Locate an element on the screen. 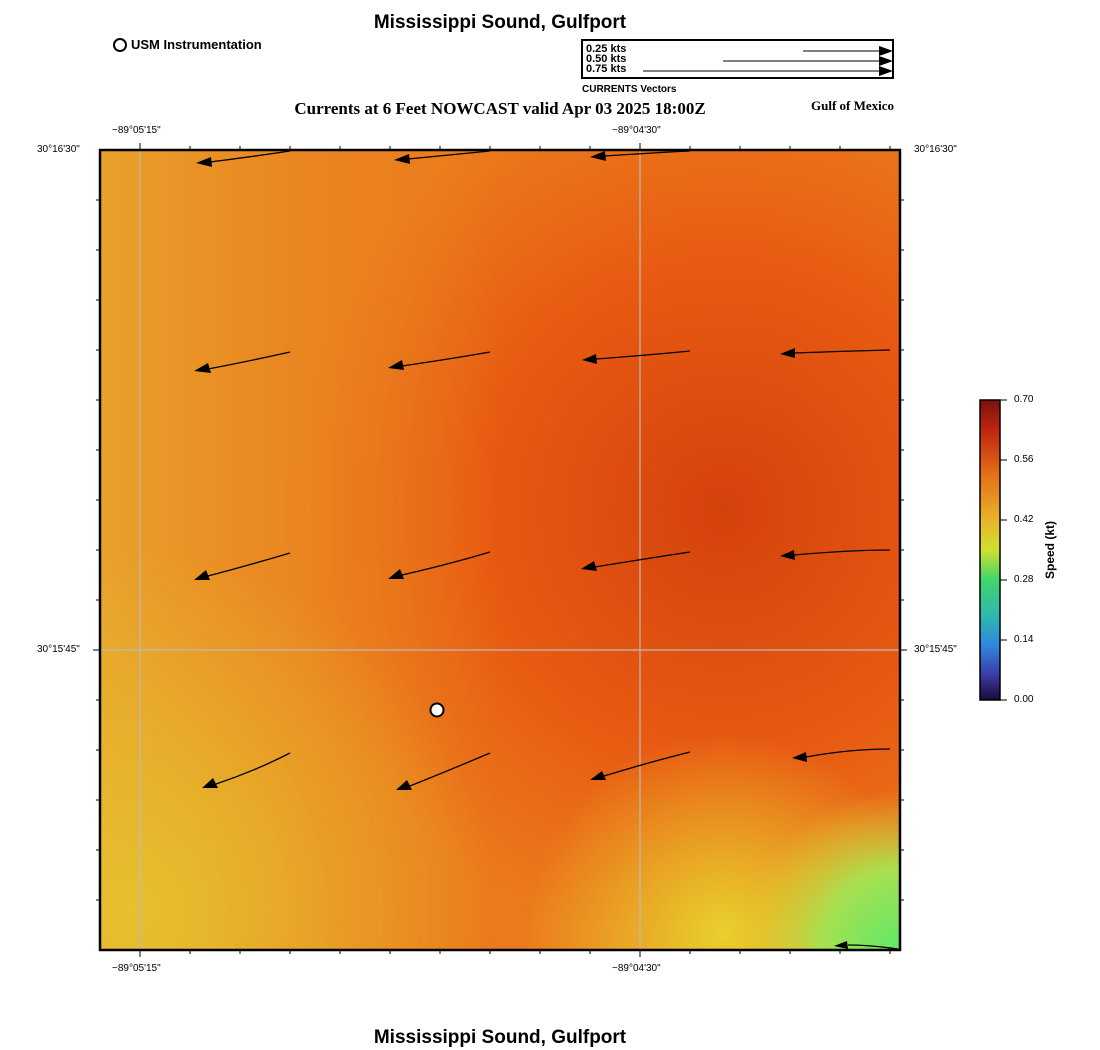 This screenshot has width=1100, height=1050. top-lon-label-1: −89°05'15" is located at coordinates (136, 130).